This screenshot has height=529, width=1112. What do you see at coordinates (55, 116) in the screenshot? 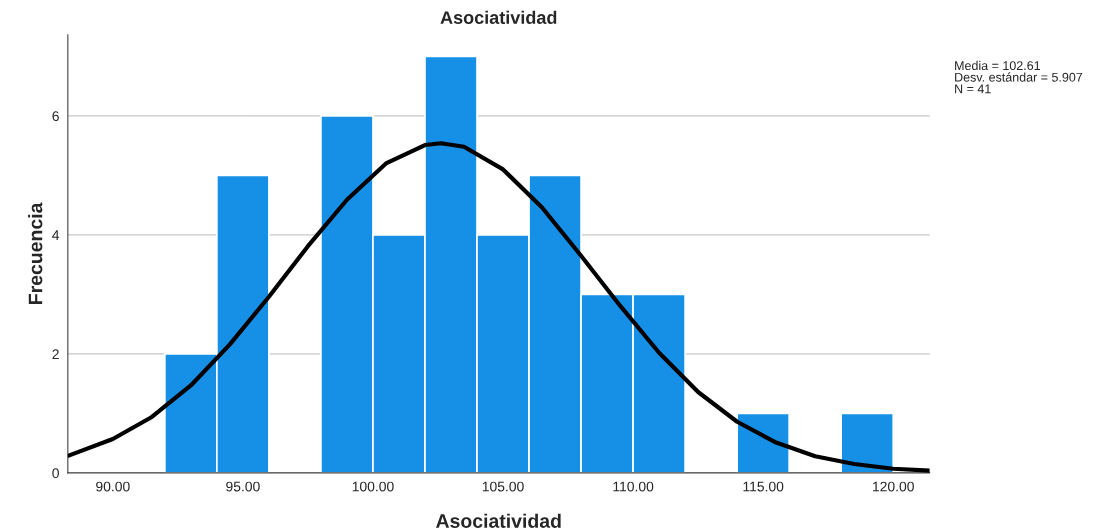
I see `y-tick-label: 6` at bounding box center [55, 116].